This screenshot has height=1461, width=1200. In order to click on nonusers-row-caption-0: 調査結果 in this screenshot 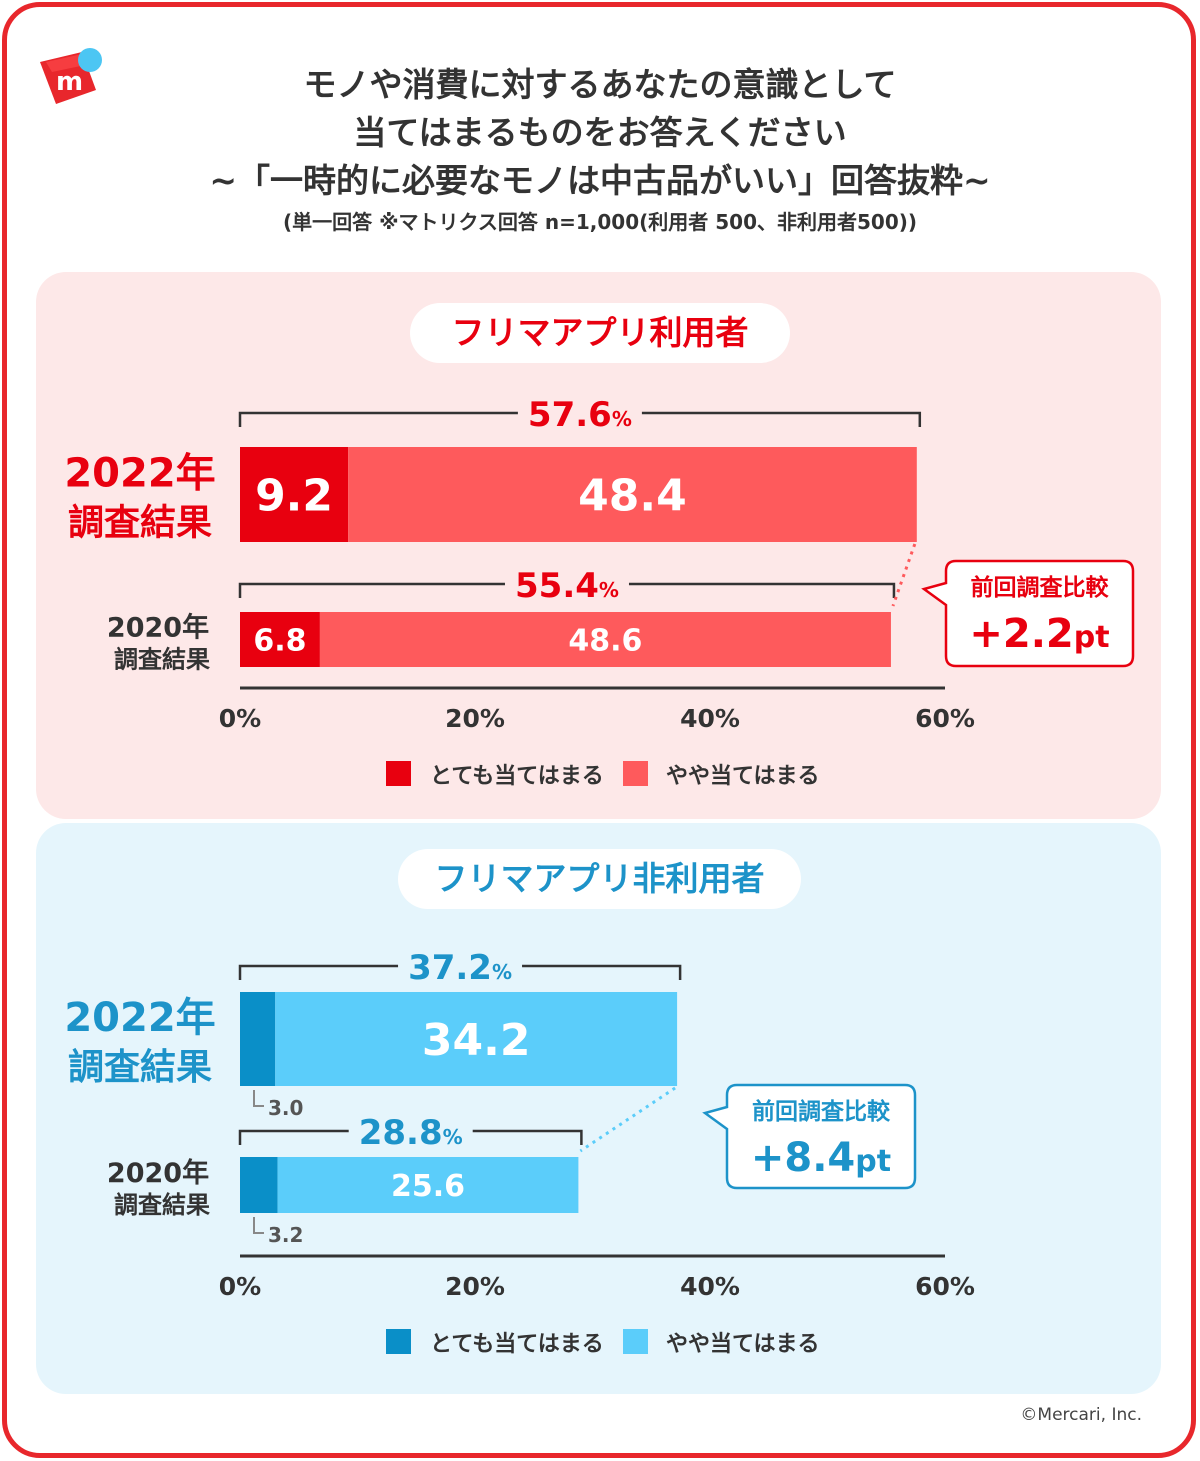, I will do `click(140, 1067)`.